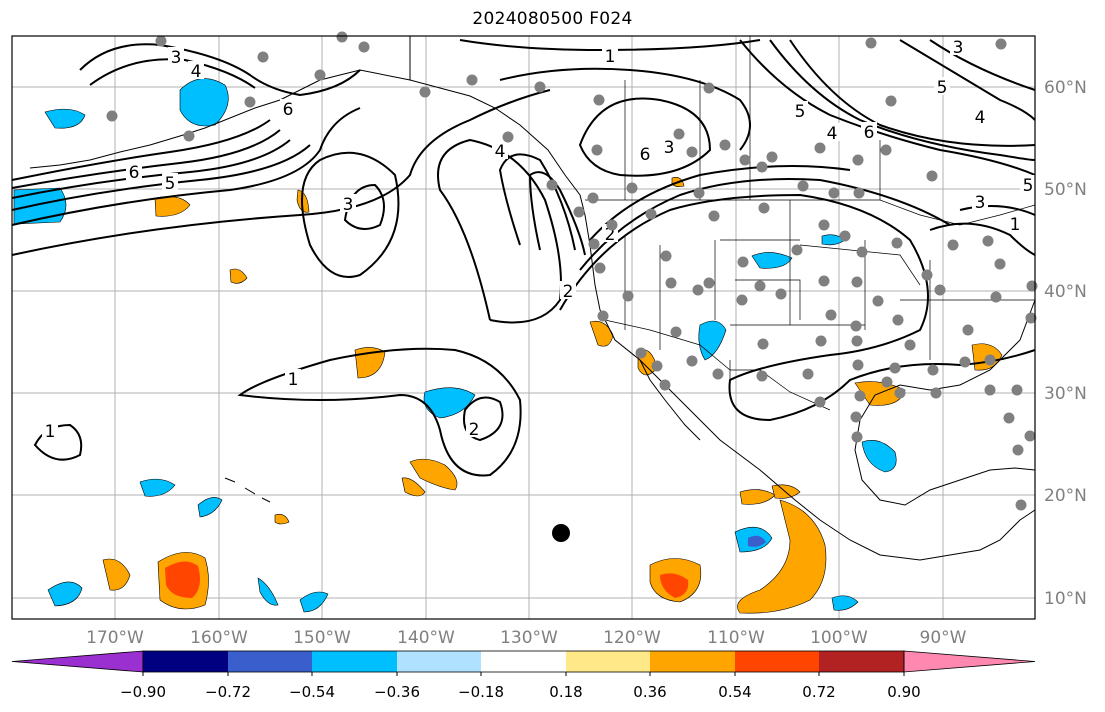 The width and height of the screenshot is (1105, 712). I want to click on colorbar-tick-label: −0.72, so click(228, 692).